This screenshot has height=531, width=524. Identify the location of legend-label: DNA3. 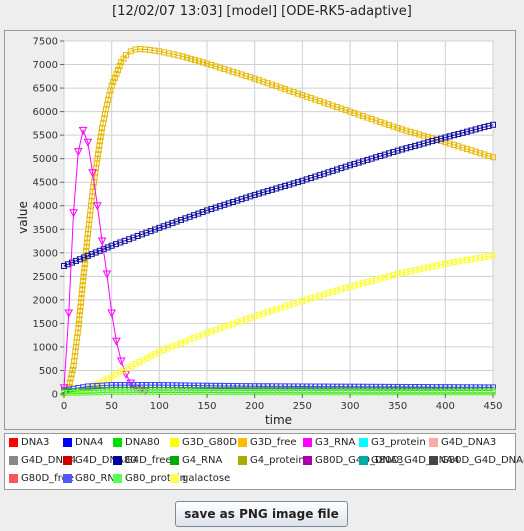
(35, 442).